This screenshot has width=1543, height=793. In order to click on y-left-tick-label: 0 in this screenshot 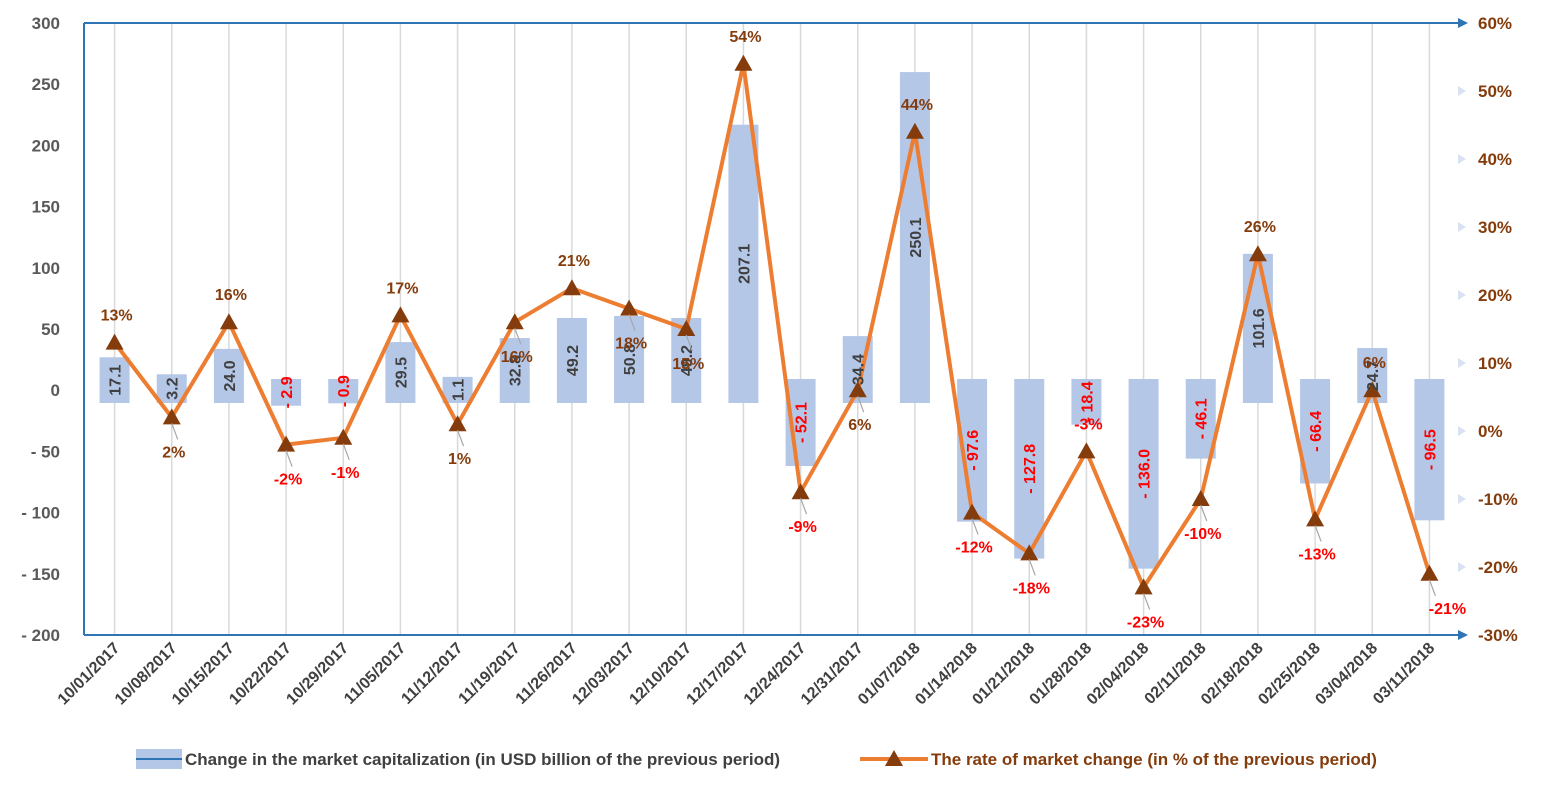, I will do `click(55, 390)`.